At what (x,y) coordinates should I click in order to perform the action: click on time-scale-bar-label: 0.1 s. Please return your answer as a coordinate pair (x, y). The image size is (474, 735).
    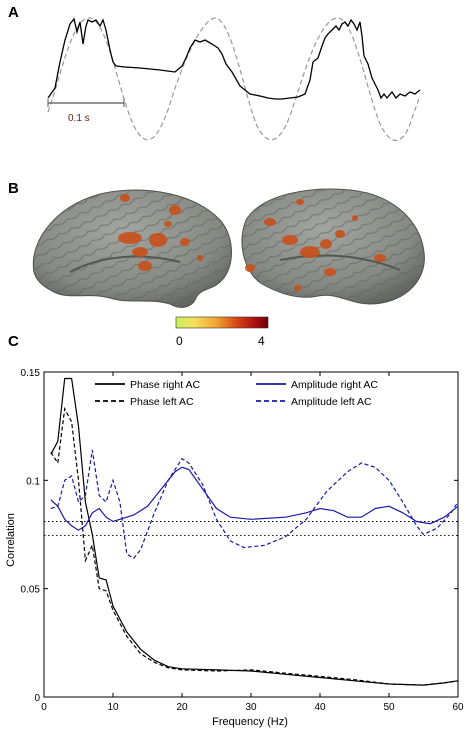
    Looking at the image, I should click on (79, 118).